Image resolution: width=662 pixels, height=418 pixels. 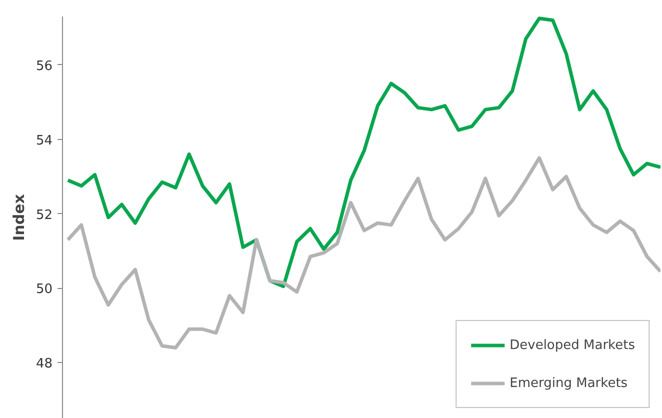 I want to click on legend-label: Developed Markets, so click(x=572, y=345).